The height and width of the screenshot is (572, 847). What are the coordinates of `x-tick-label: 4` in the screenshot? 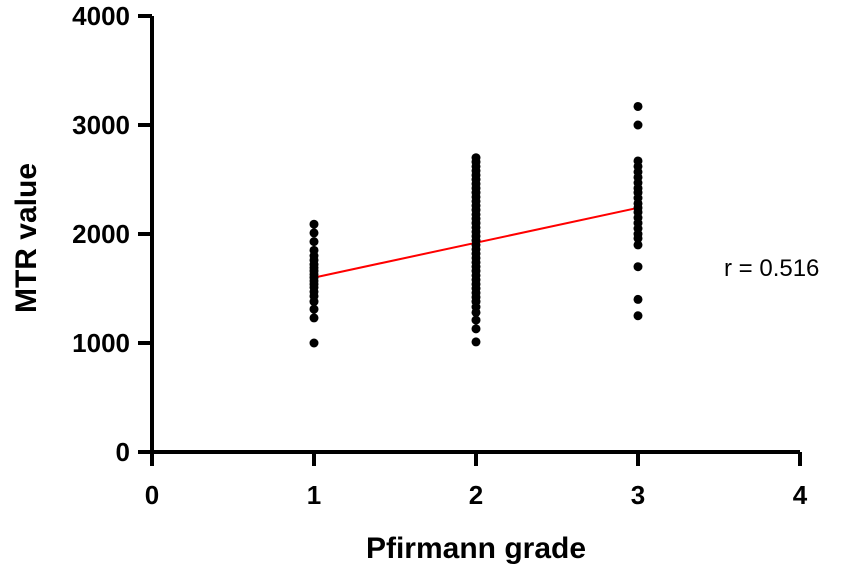 It's located at (800, 495).